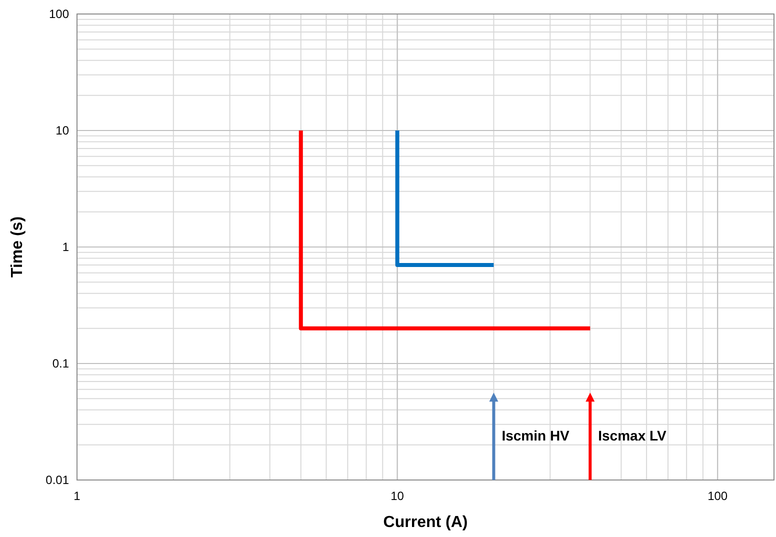  What do you see at coordinates (58, 480) in the screenshot?
I see `y-tick-label: 0.01` at bounding box center [58, 480].